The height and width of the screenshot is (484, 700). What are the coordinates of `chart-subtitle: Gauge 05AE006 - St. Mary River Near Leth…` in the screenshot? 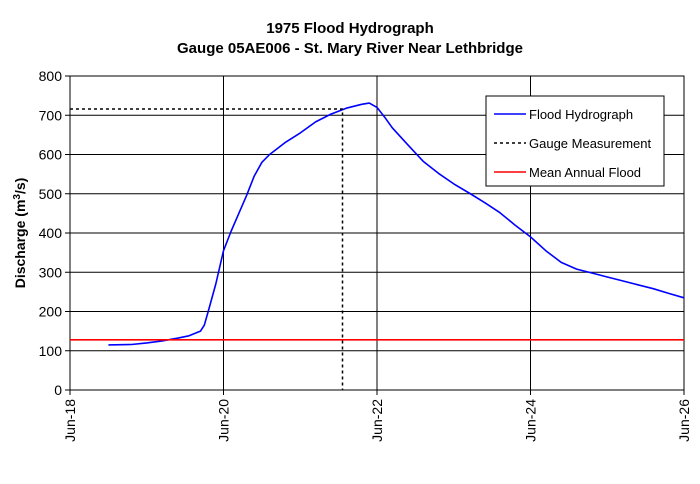 It's located at (350, 48).